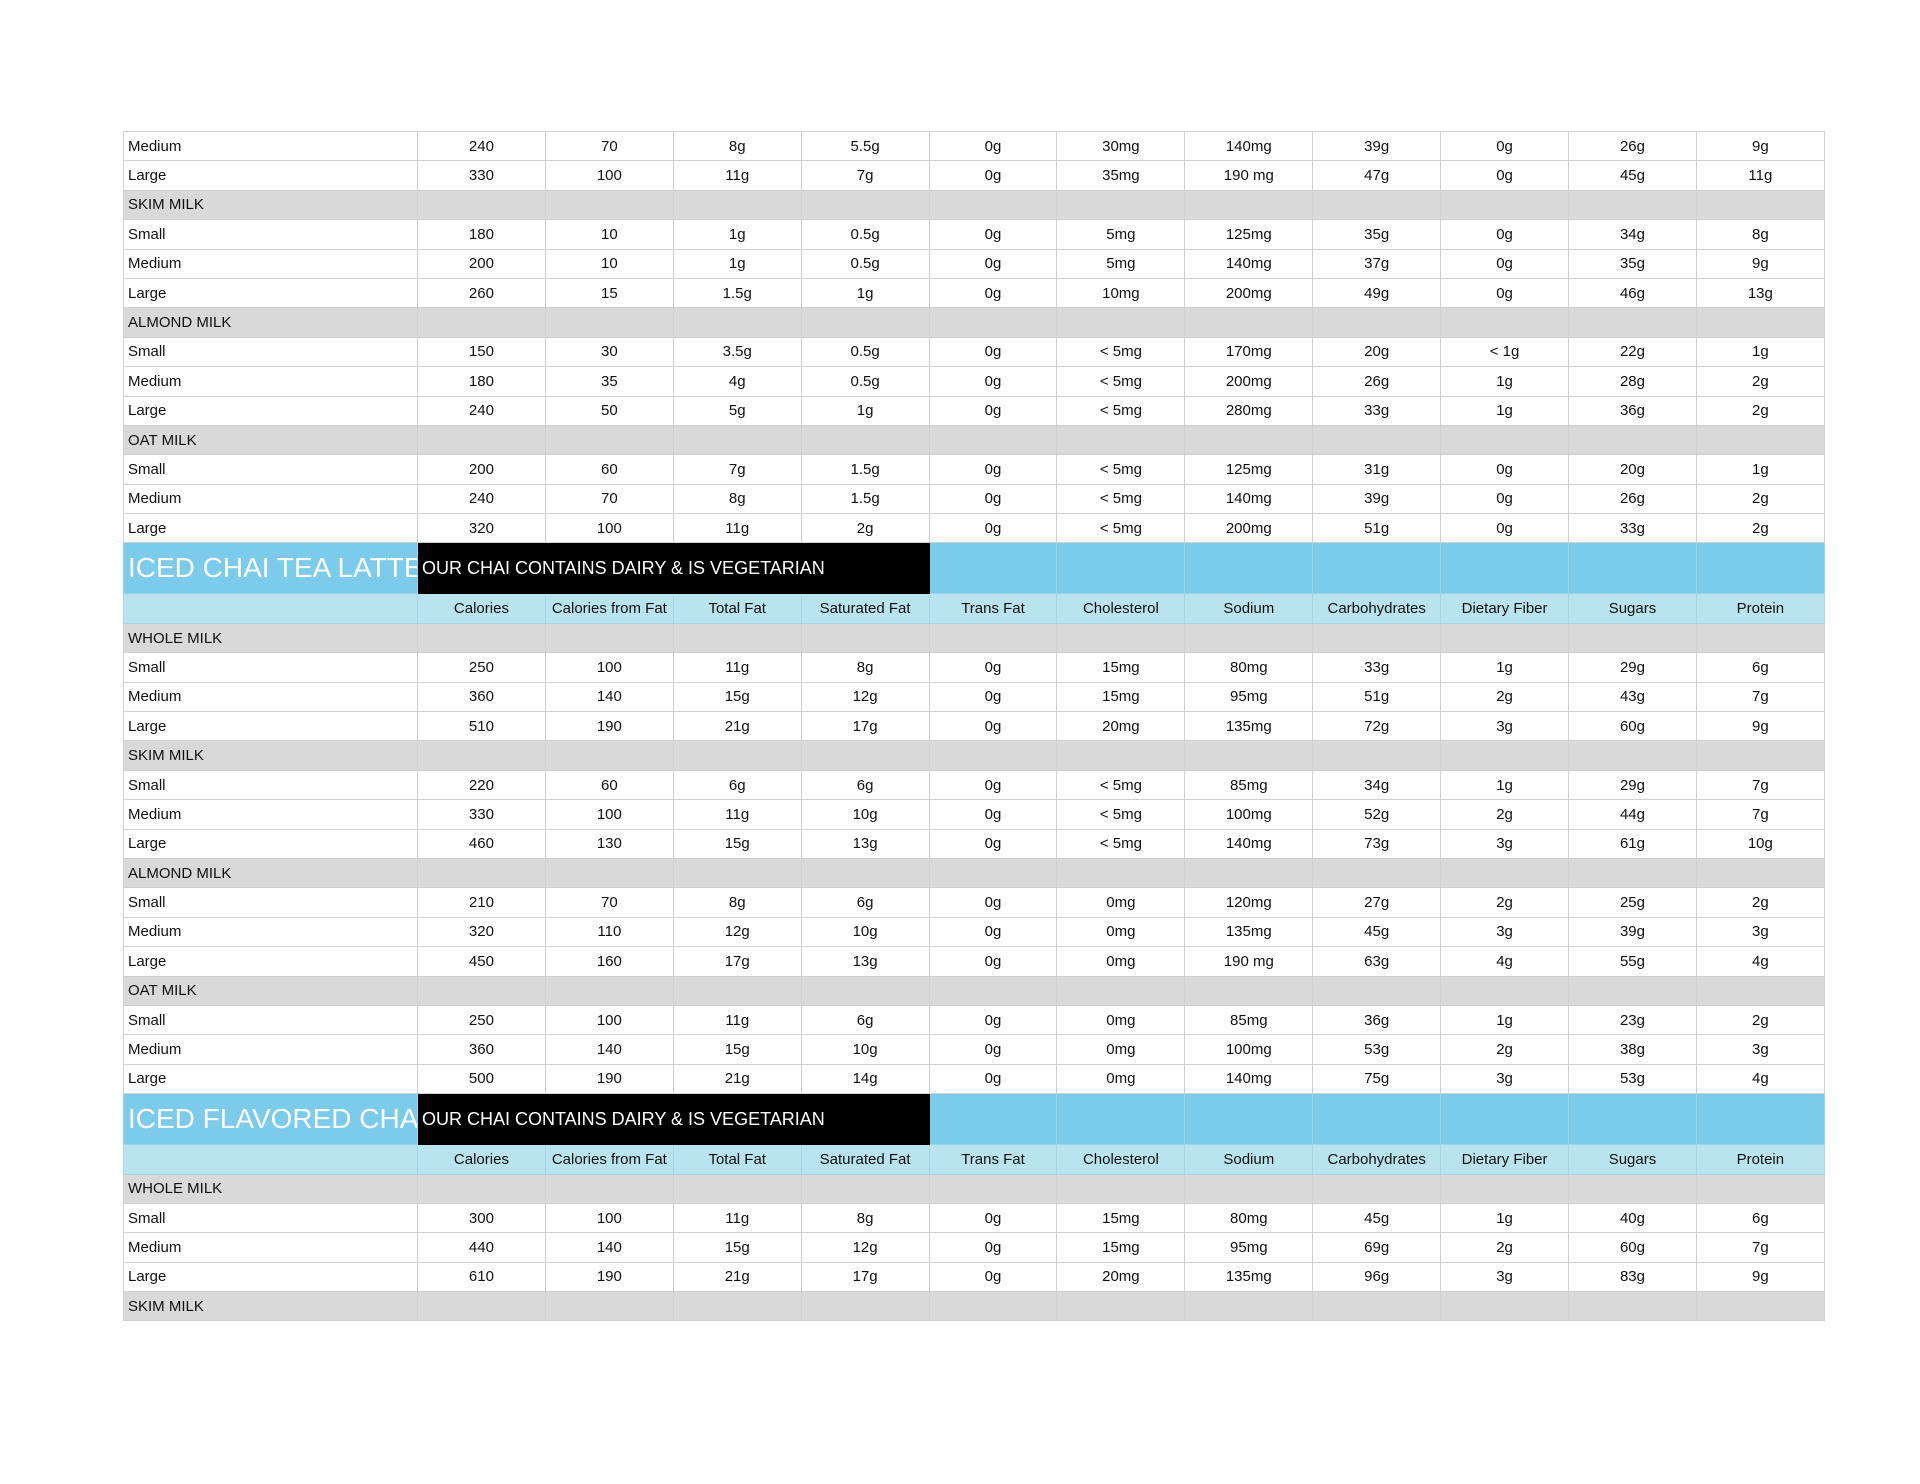 The width and height of the screenshot is (1920, 1484). Describe the element at coordinates (1632, 726) in the screenshot. I see `value-cell: 60g` at that location.